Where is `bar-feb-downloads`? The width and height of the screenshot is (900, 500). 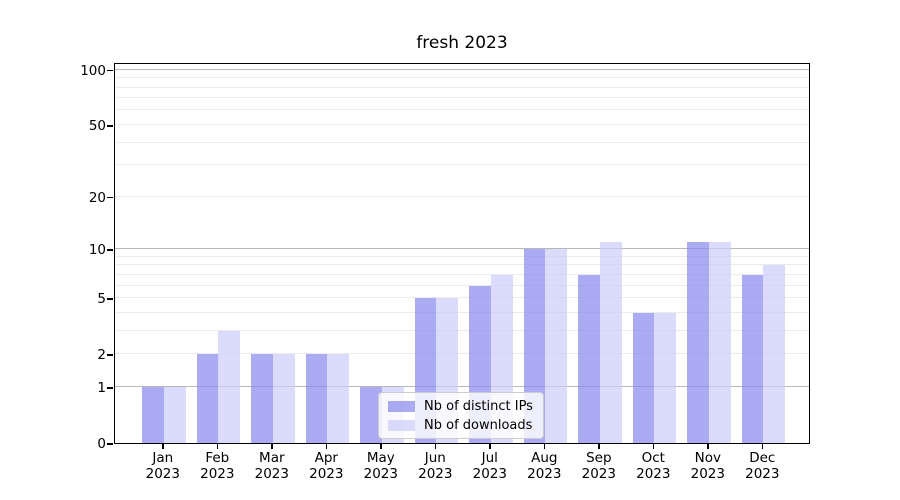
bar-feb-downloads is located at coordinates (229, 386).